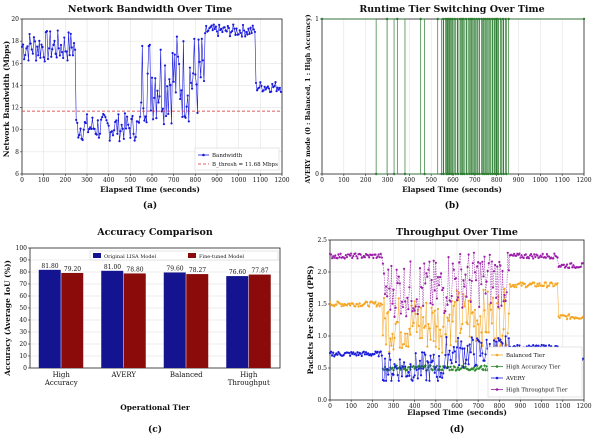  I want to click on chart-d-xtick-1: 100, so click(351, 406).